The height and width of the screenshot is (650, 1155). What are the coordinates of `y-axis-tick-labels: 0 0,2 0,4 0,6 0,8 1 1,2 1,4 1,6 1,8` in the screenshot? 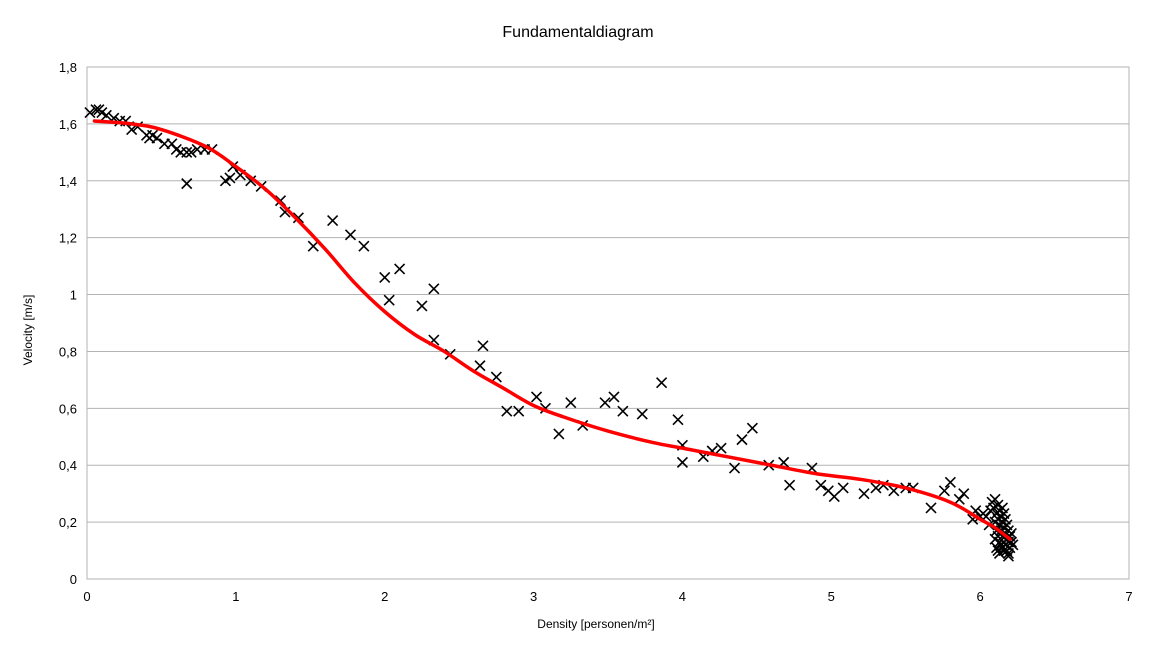 It's located at (68, 323).